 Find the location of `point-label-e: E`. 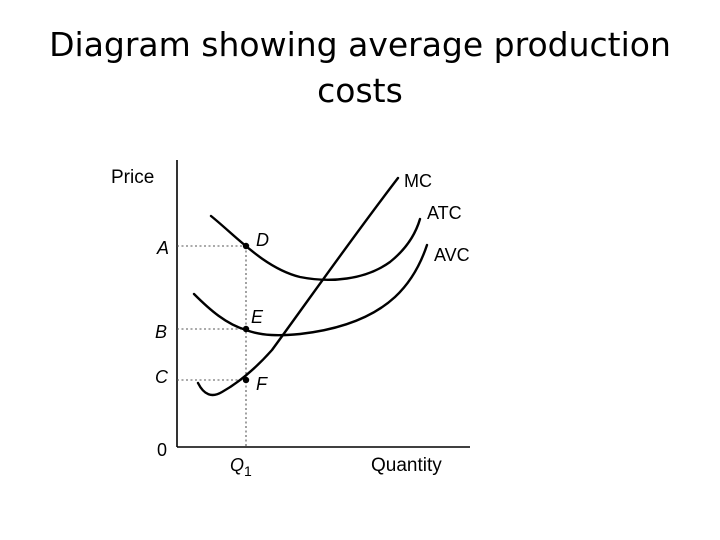

point-label-e: E is located at coordinates (257, 317).